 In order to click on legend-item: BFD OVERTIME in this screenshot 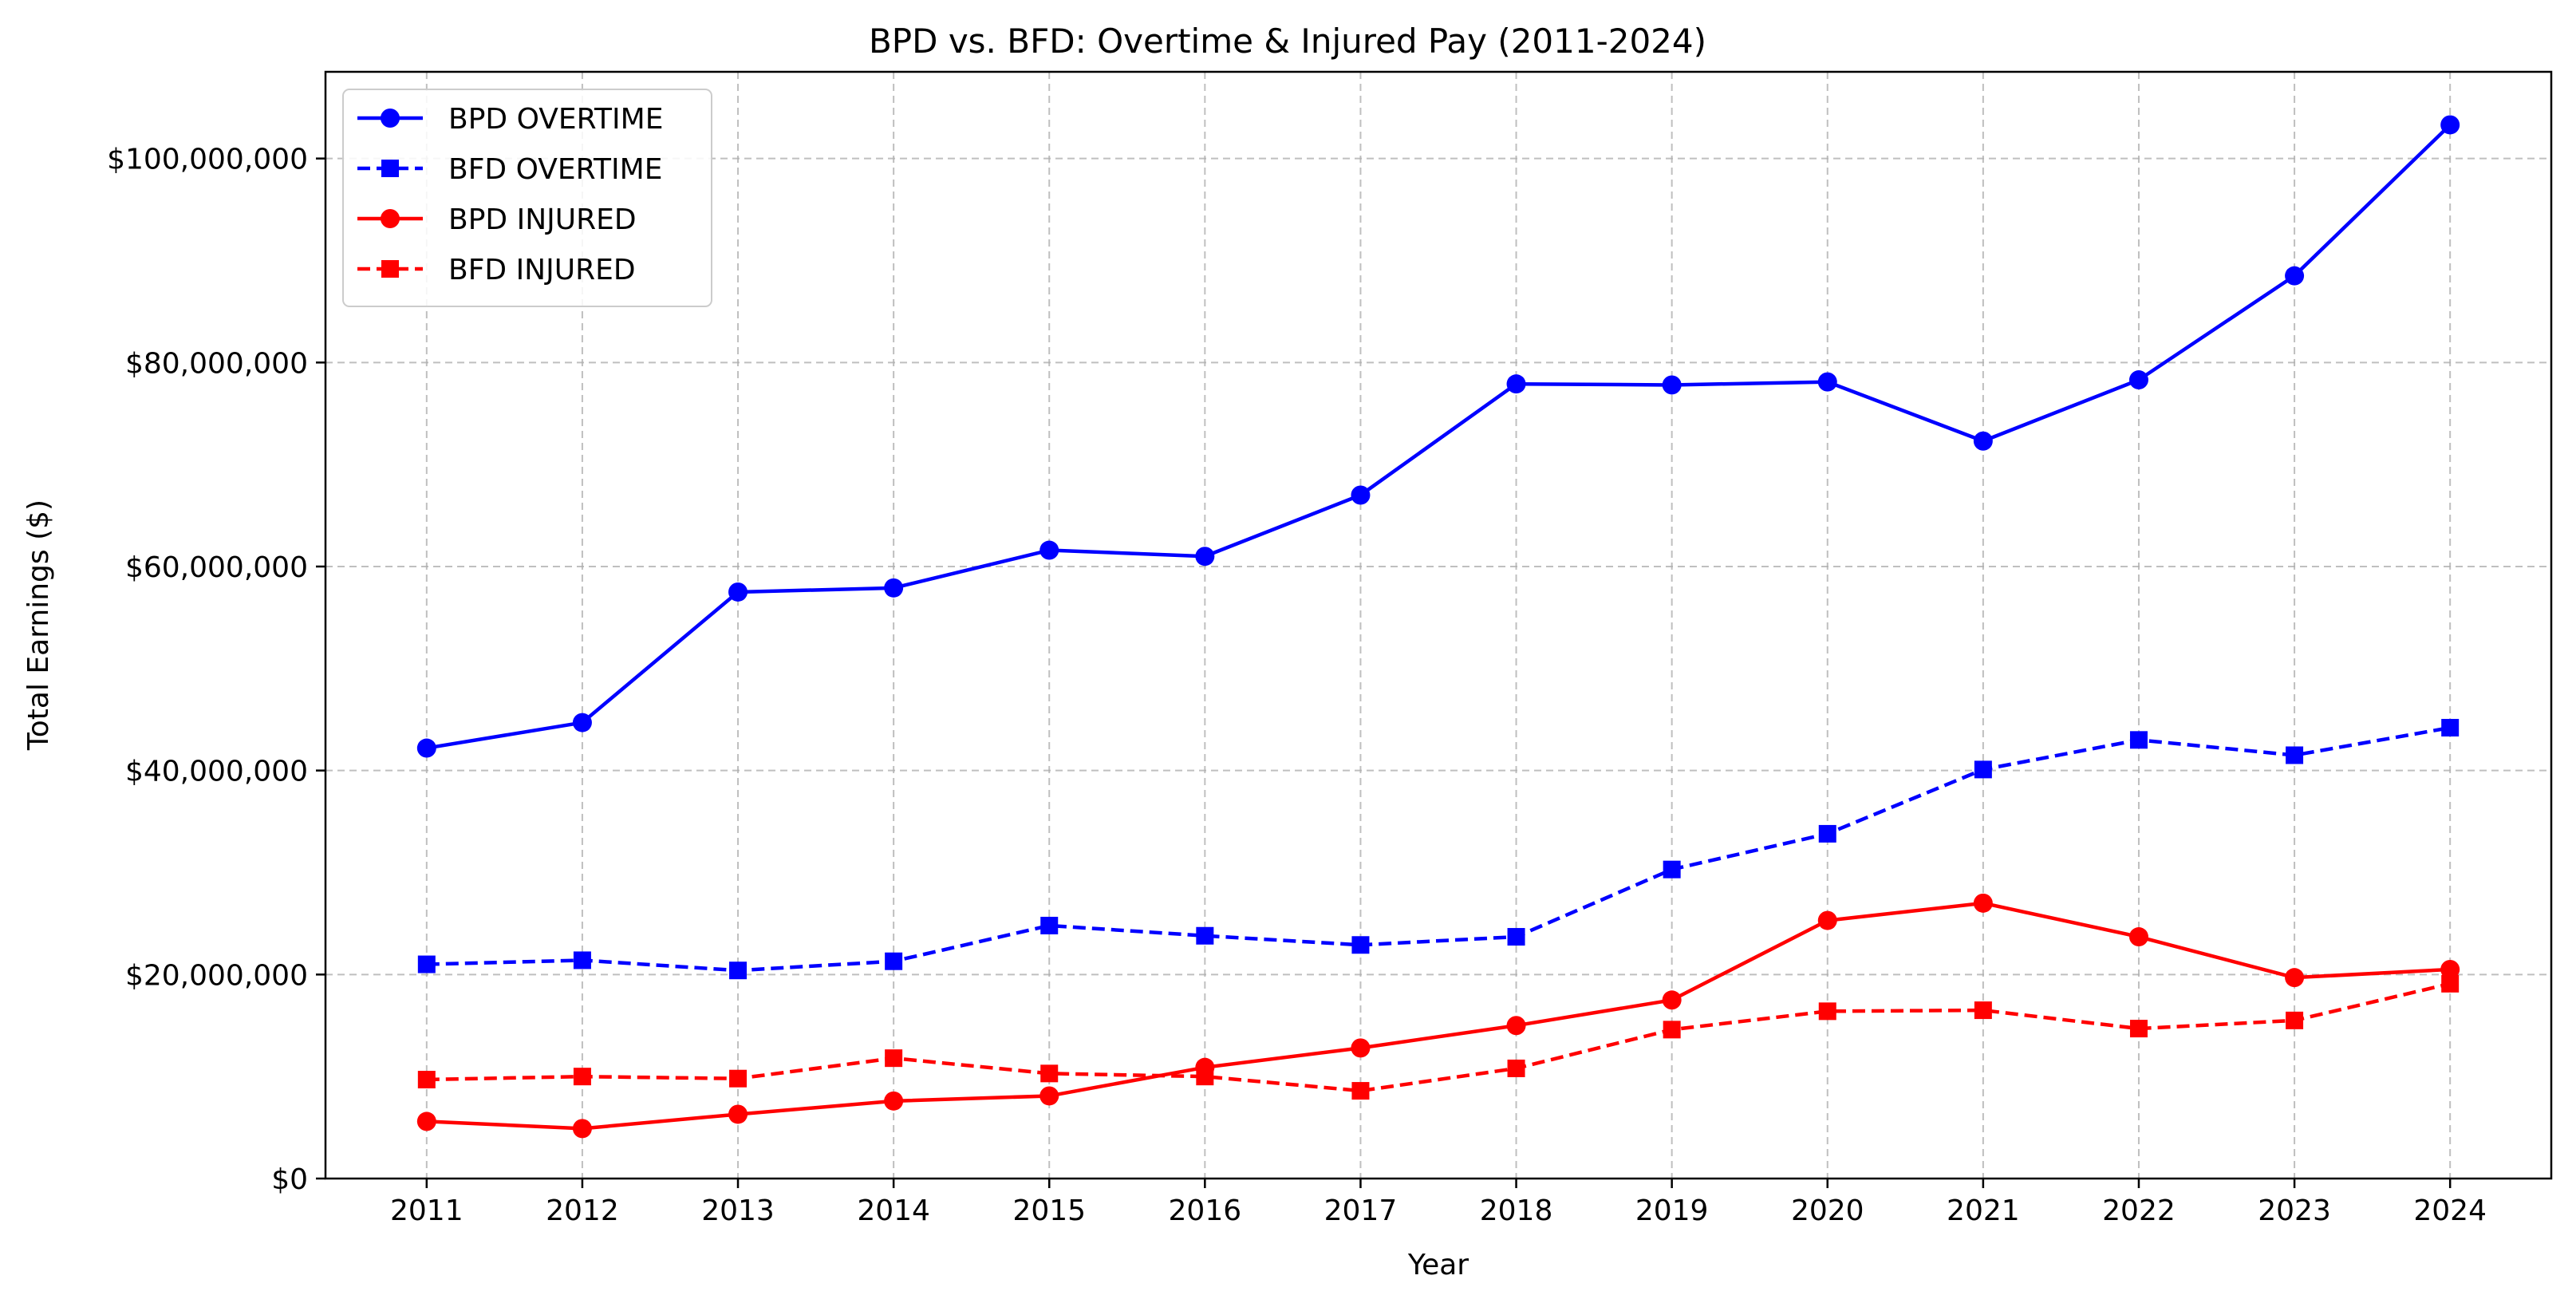, I will do `click(510, 170)`.